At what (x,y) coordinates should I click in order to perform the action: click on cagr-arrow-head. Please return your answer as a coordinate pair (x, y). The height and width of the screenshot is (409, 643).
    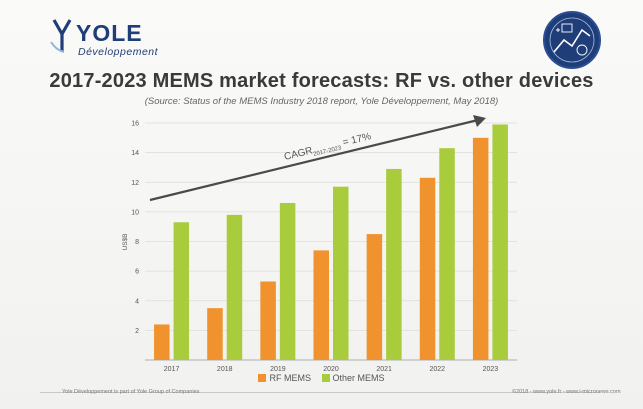
    Looking at the image, I should click on (479, 121).